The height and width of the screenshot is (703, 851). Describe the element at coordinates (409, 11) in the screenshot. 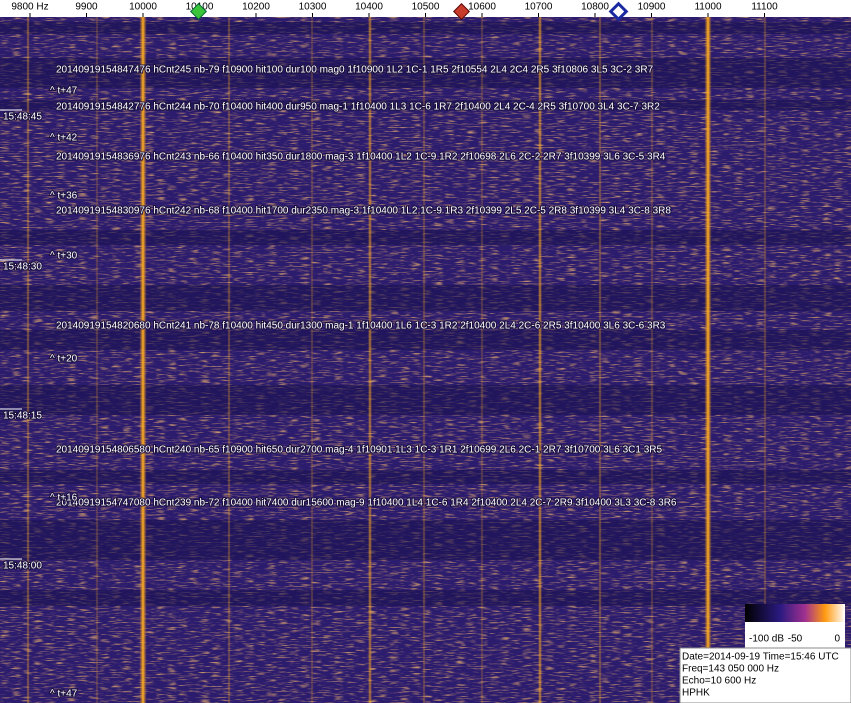

I see `markers` at that location.